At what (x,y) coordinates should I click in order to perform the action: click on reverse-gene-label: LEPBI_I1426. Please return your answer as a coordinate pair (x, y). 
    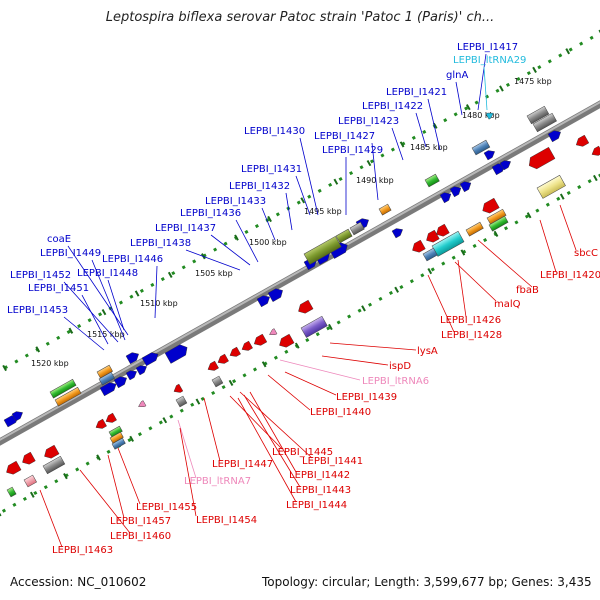
    Looking at the image, I should click on (470, 320).